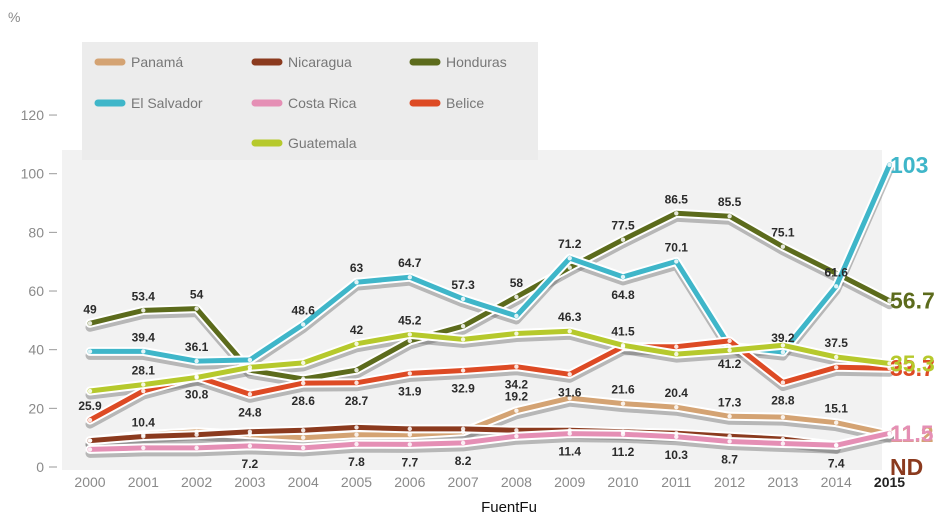  I want to click on data-label: 49, so click(90, 309).